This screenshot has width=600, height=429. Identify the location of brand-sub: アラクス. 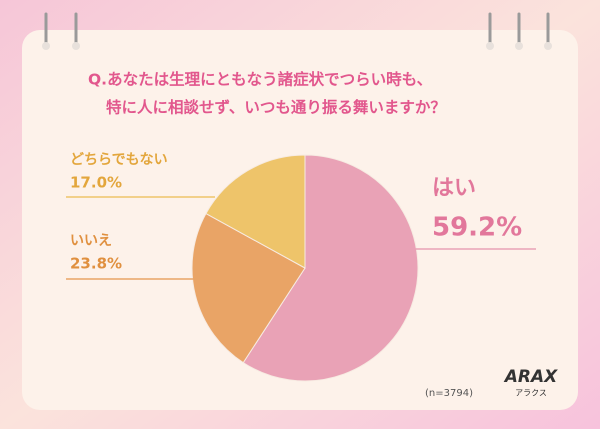
(531, 393).